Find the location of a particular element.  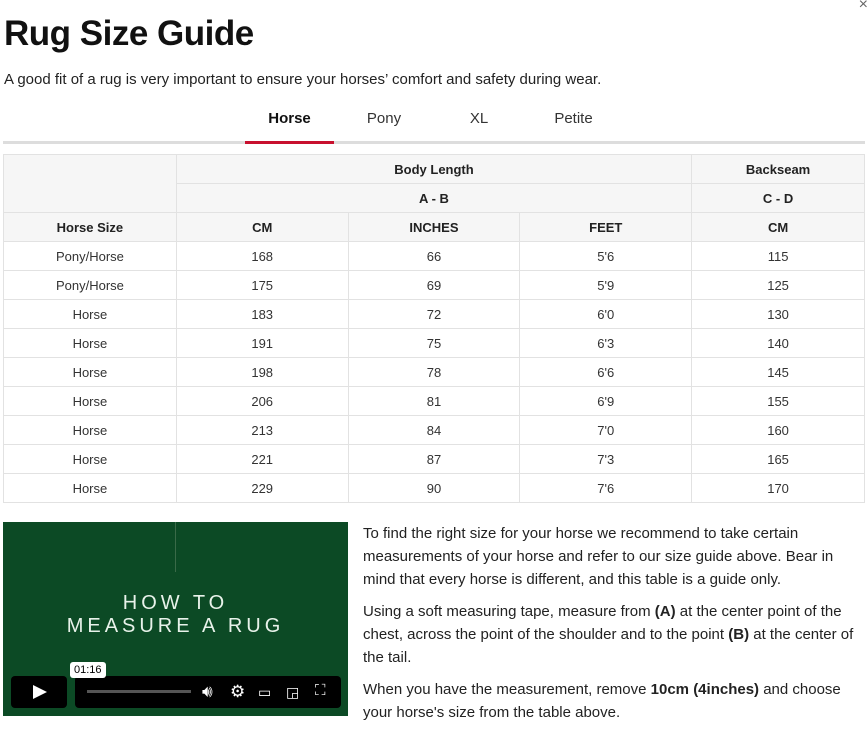

table-row: Horse 213 84 7'0 160 is located at coordinates (434, 430).